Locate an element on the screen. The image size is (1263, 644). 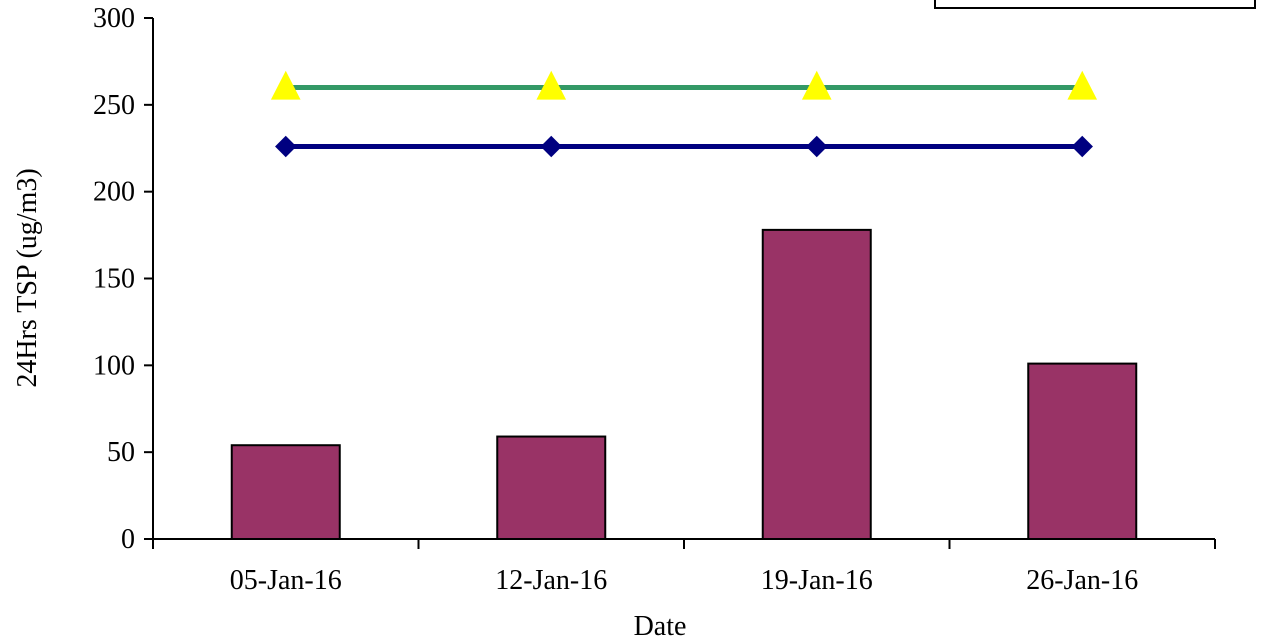
x-tick-label: 12-Jan-16 is located at coordinates (551, 580).